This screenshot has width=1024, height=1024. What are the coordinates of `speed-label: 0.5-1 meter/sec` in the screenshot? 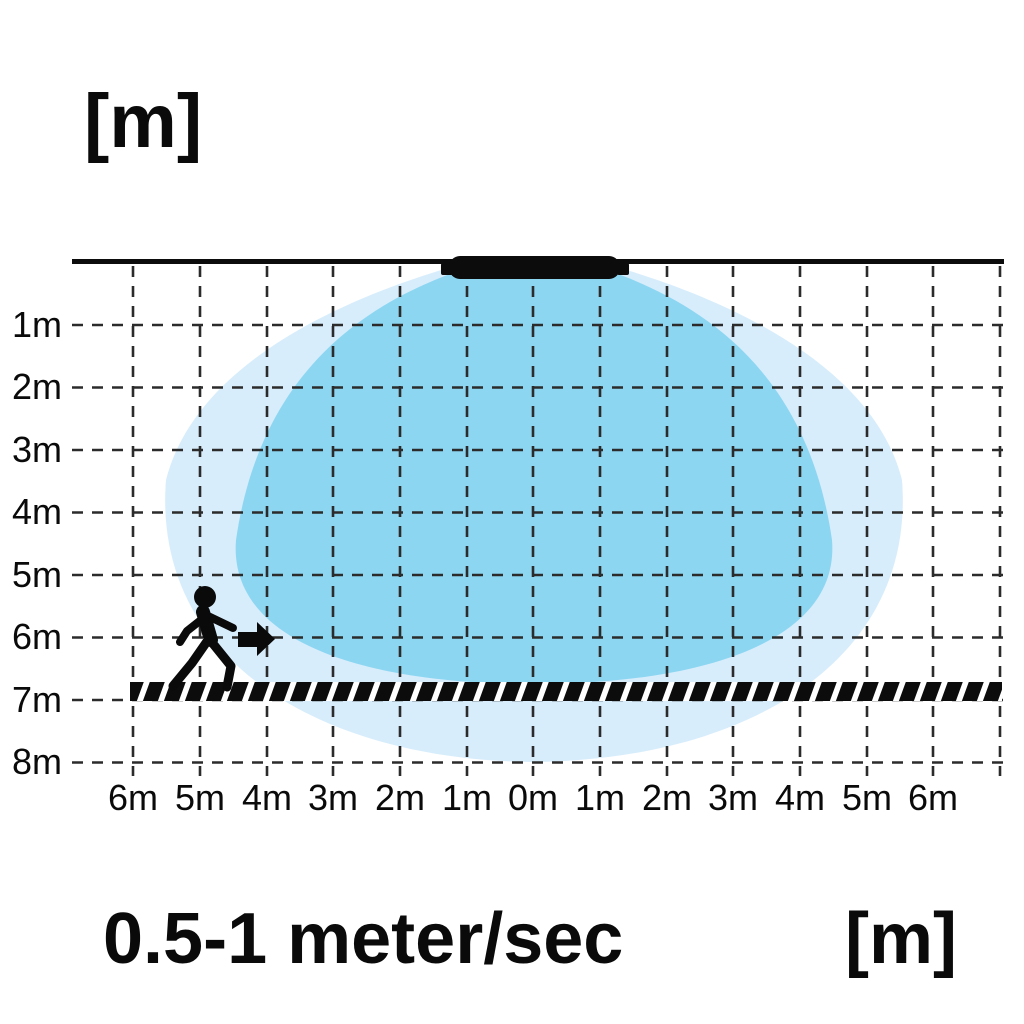 It's located at (363, 939).